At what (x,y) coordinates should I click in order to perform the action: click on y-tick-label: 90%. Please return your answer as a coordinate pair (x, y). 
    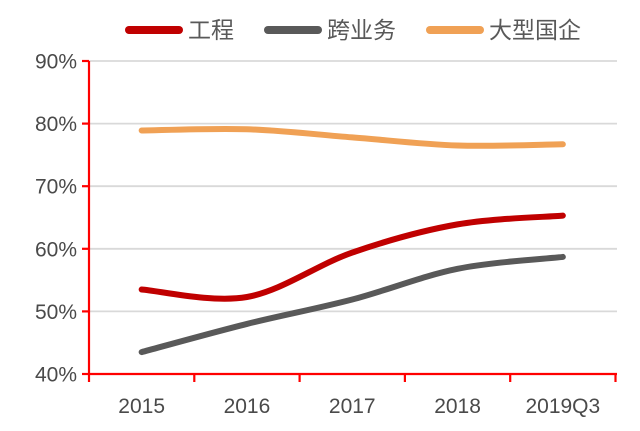
    Looking at the image, I should click on (56, 62).